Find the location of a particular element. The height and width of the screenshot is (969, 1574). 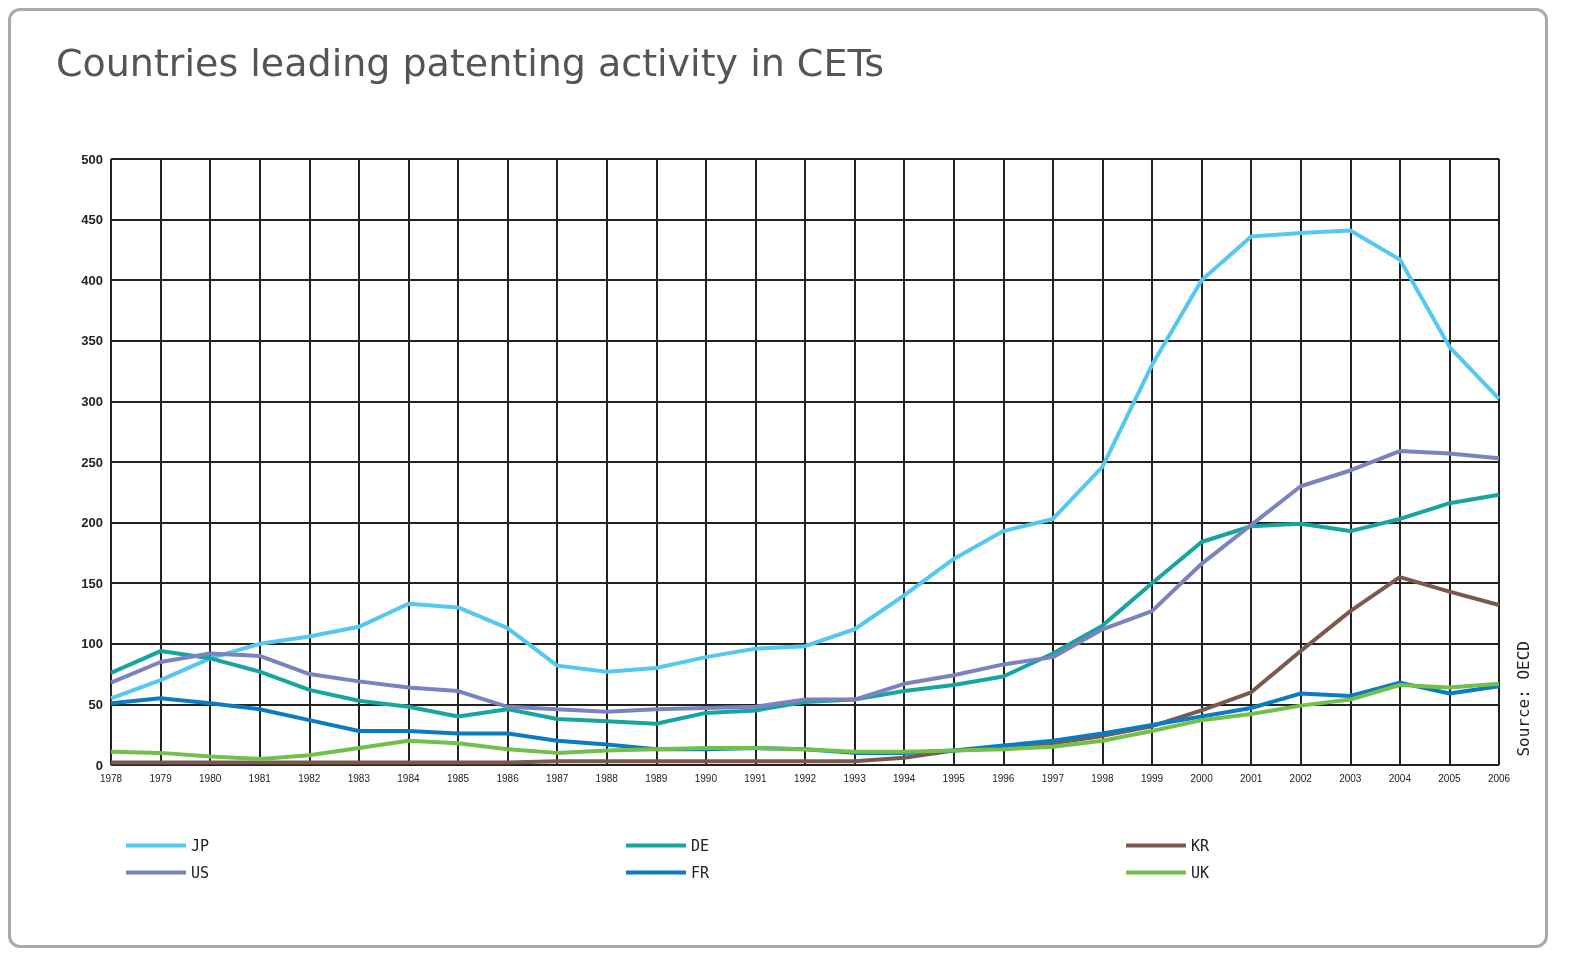

x-tick-label: 1993 is located at coordinates (855, 778).